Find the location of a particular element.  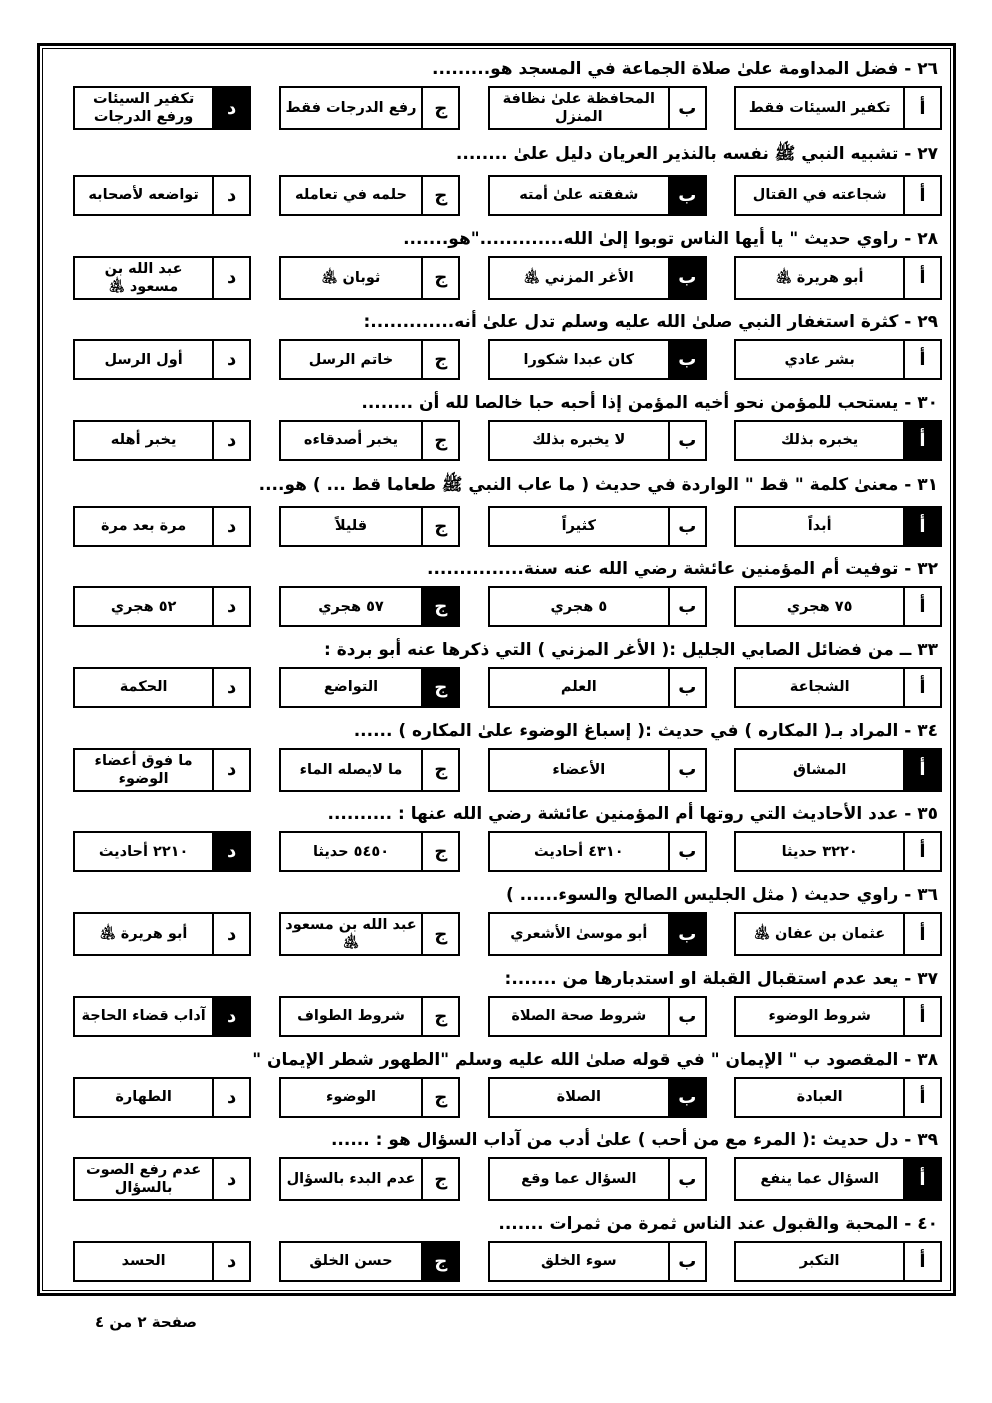

question-31-option-a: أ أبداً is located at coordinates (838, 526).